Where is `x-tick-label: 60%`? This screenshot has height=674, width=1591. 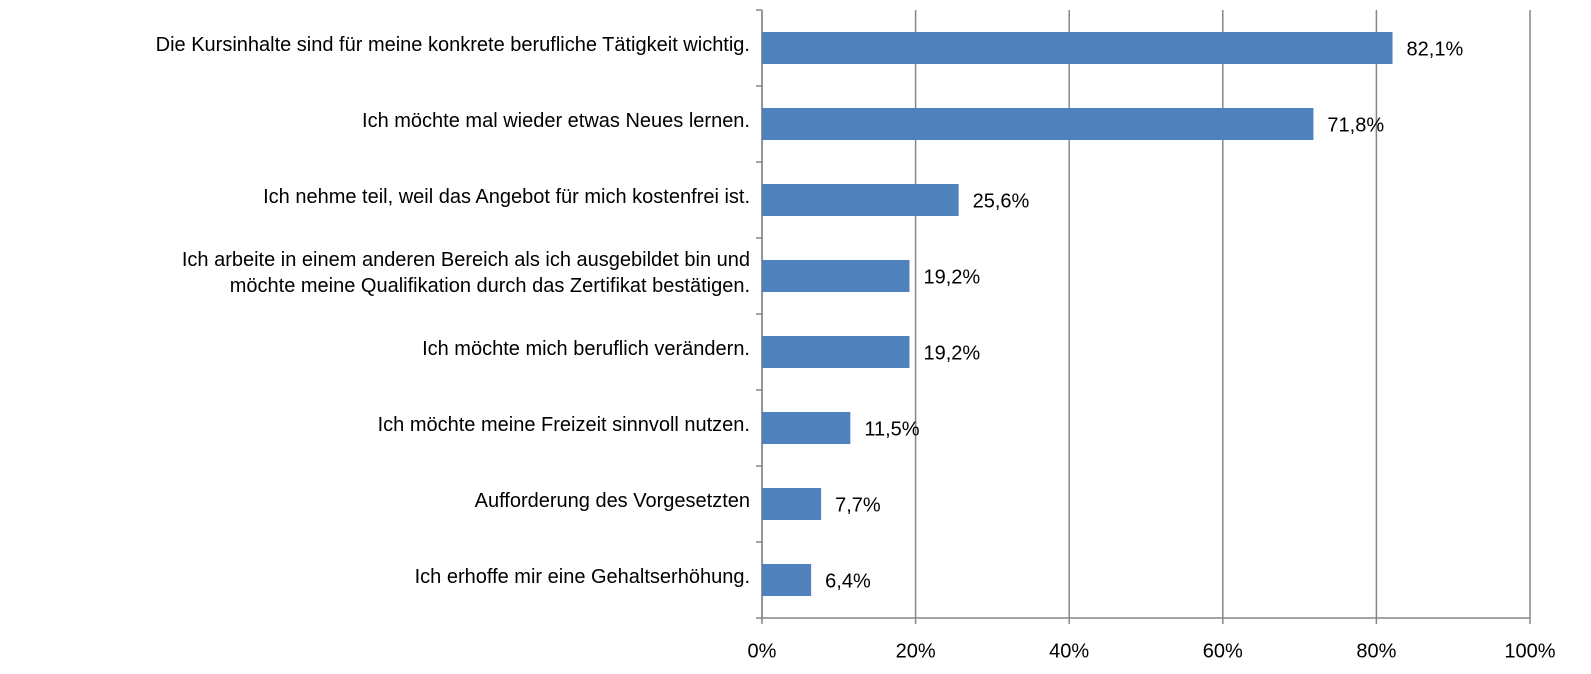 x-tick-label: 60% is located at coordinates (1223, 651).